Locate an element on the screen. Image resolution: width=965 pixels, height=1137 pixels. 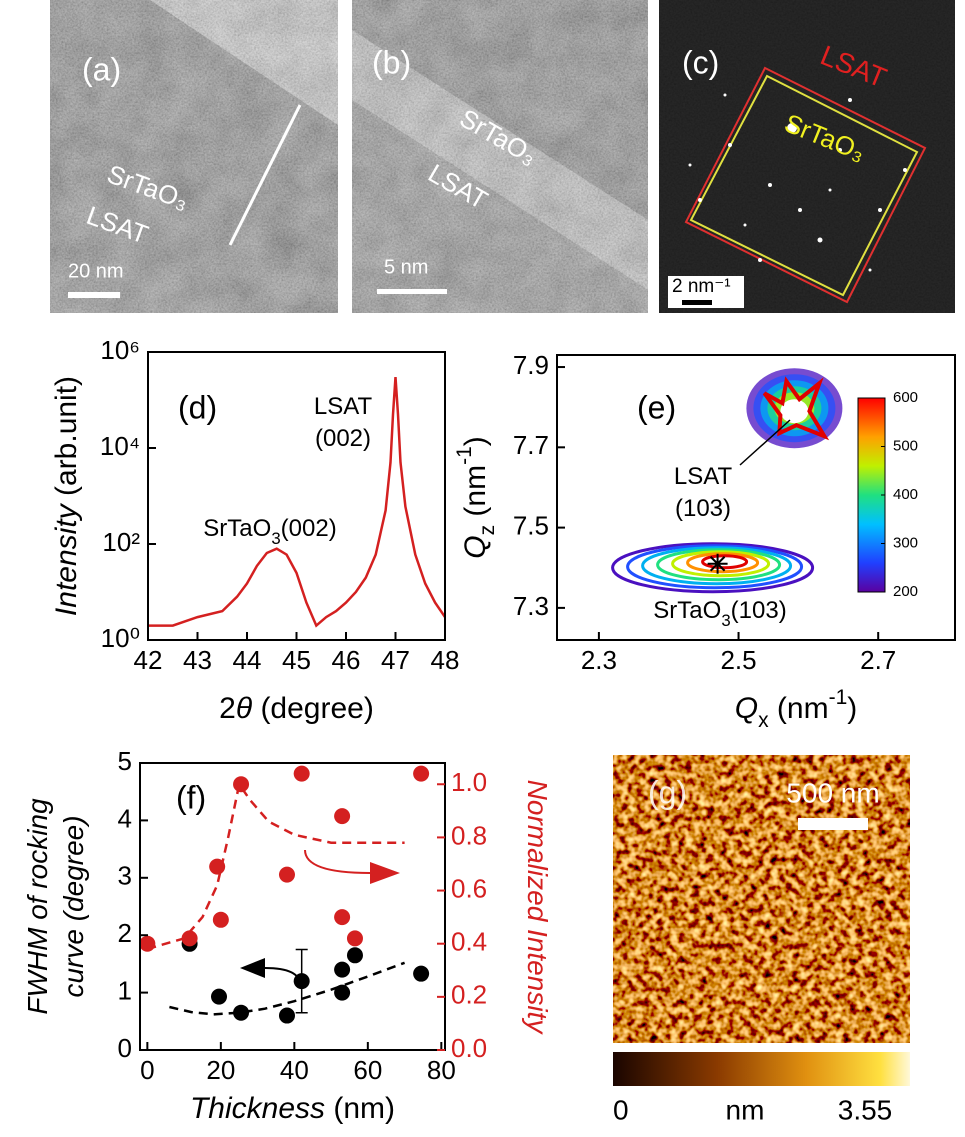
x-tick-label: 44 is located at coordinates (247, 660).